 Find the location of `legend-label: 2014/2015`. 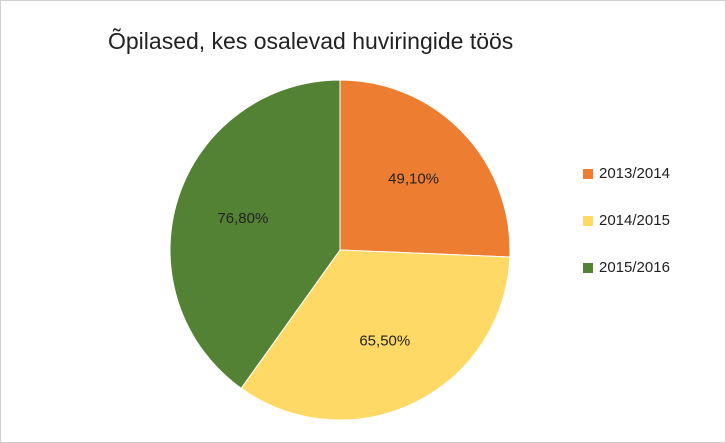

legend-label: 2014/2015 is located at coordinates (634, 220).